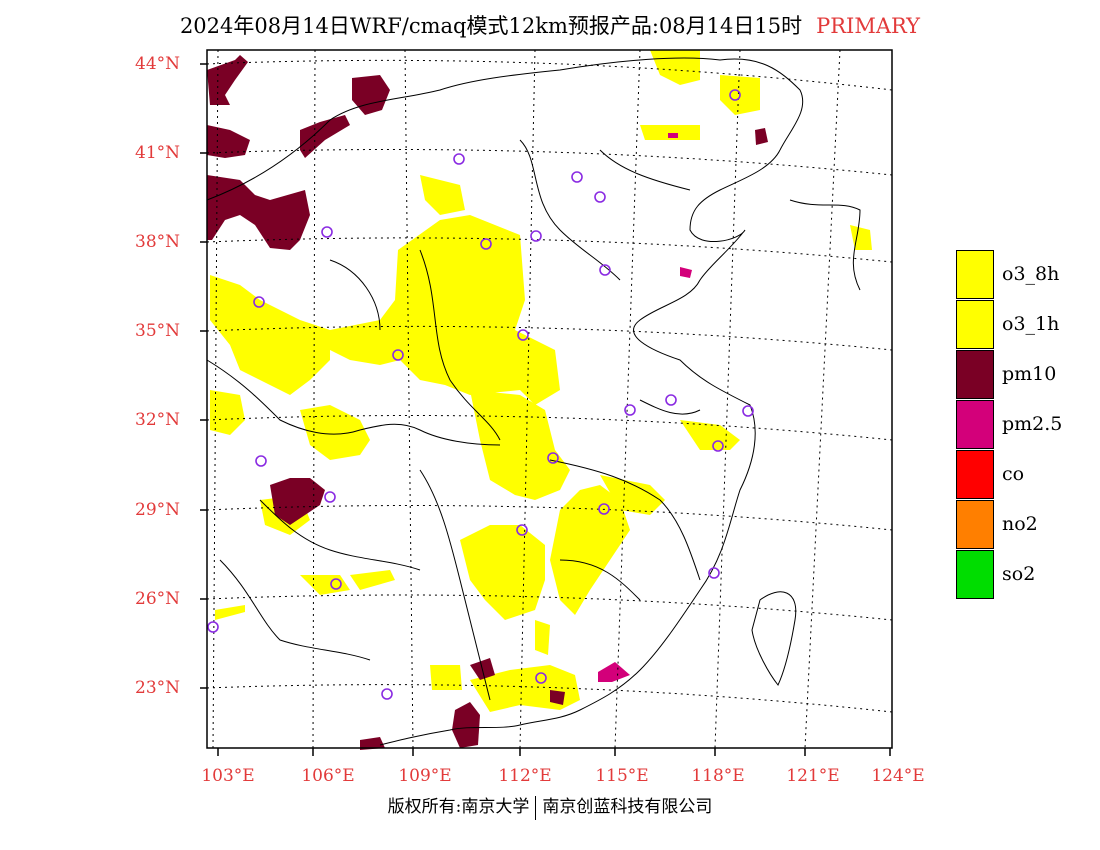 The width and height of the screenshot is (1100, 850). Describe the element at coordinates (425, 776) in the screenshot. I see `lon-label: 109°E` at that location.